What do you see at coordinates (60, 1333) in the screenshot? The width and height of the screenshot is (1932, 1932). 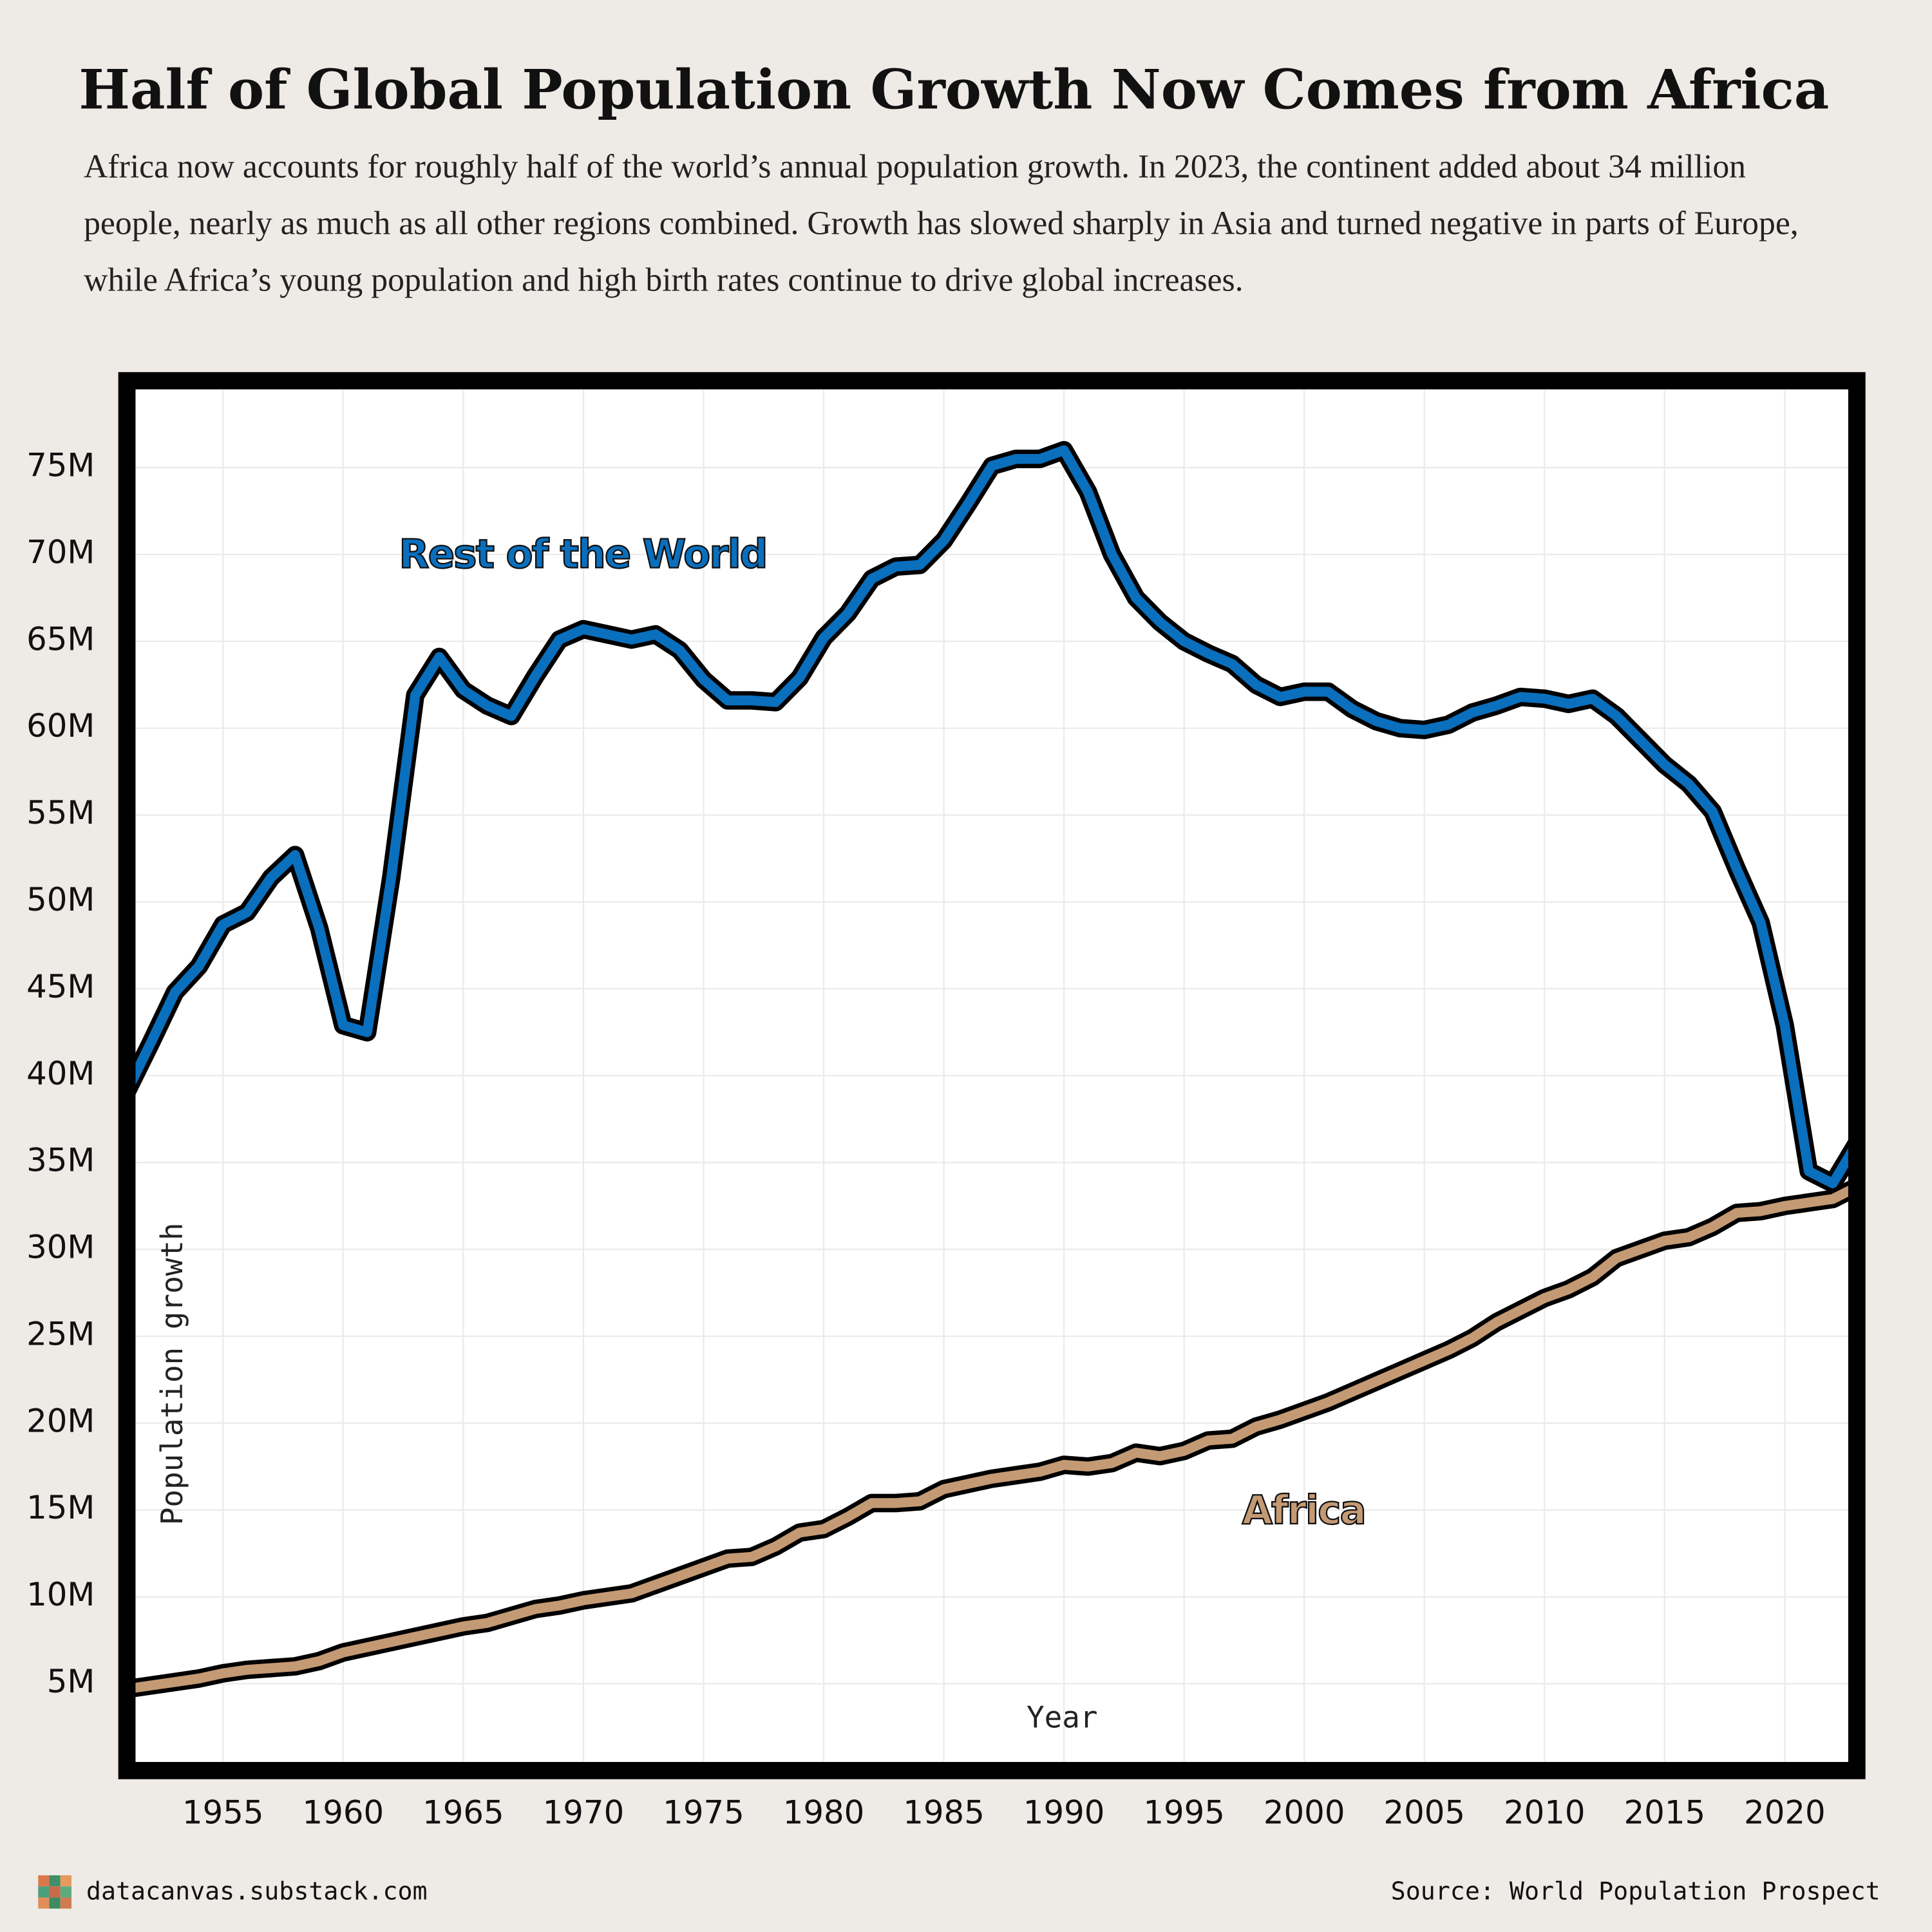 I see `y-tick-label: 25M` at bounding box center [60, 1333].